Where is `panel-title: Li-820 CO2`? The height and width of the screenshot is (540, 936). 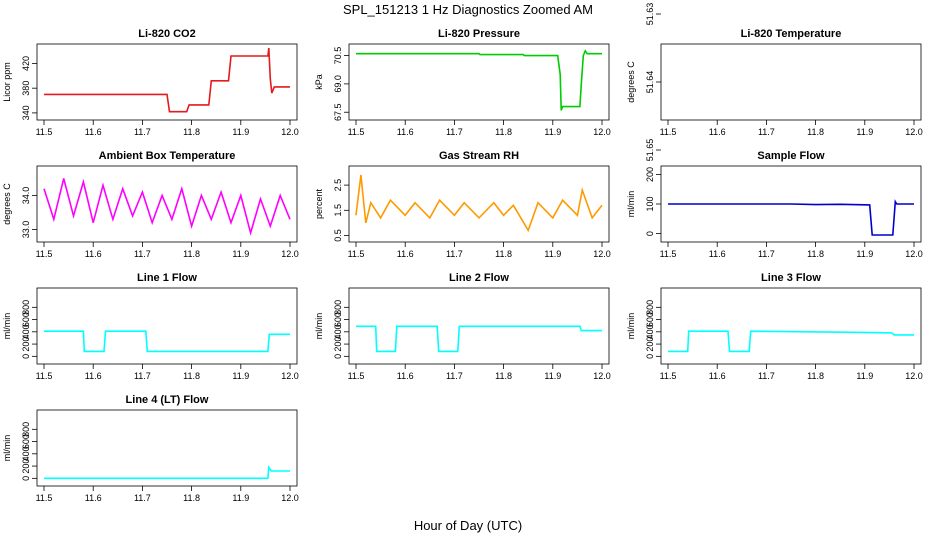 panel-title: Li-820 CO2 is located at coordinates (166, 34).